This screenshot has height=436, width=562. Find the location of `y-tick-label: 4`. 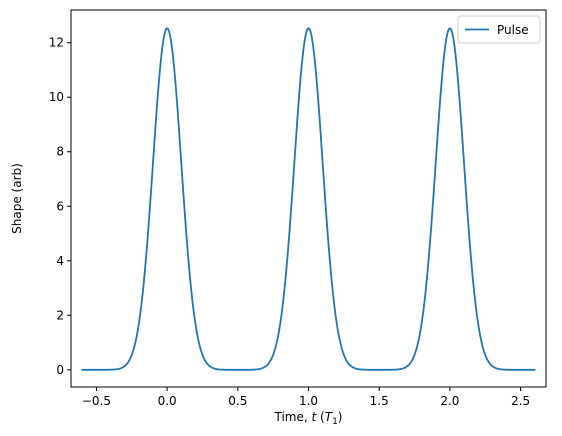

y-tick-label: 4 is located at coordinates (60, 261).